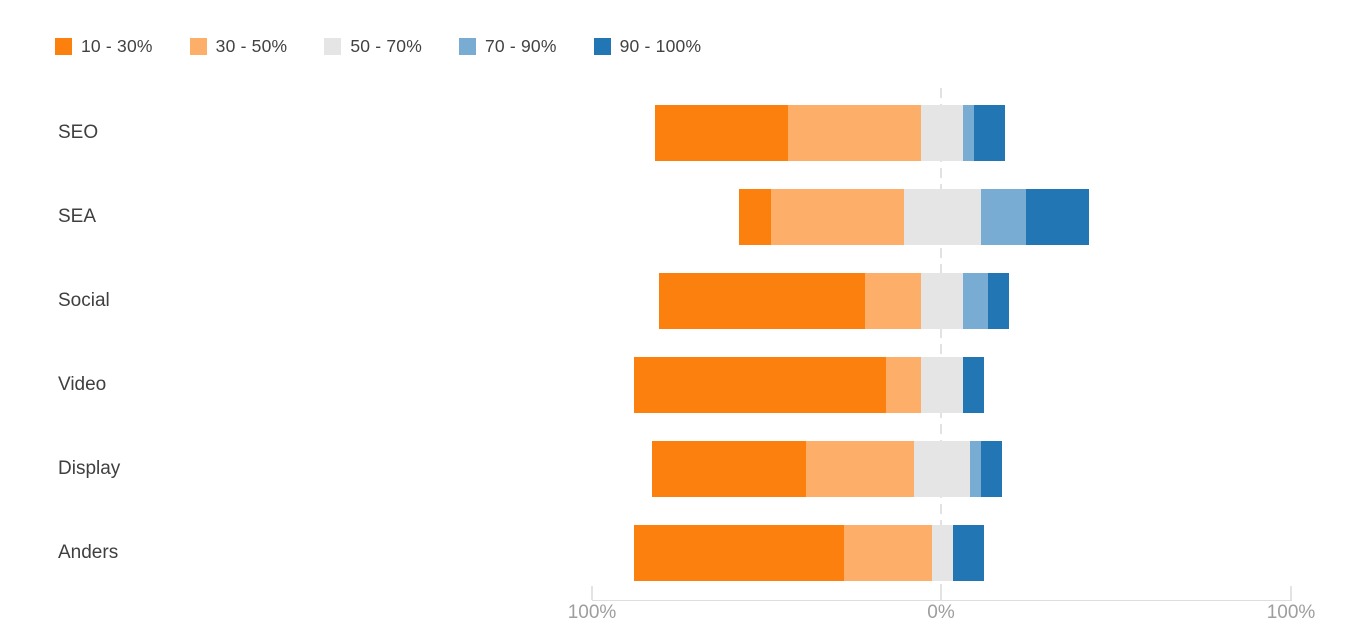 The width and height of the screenshot is (1355, 643). I want to click on legend-label: 50 - 70%, so click(386, 46).